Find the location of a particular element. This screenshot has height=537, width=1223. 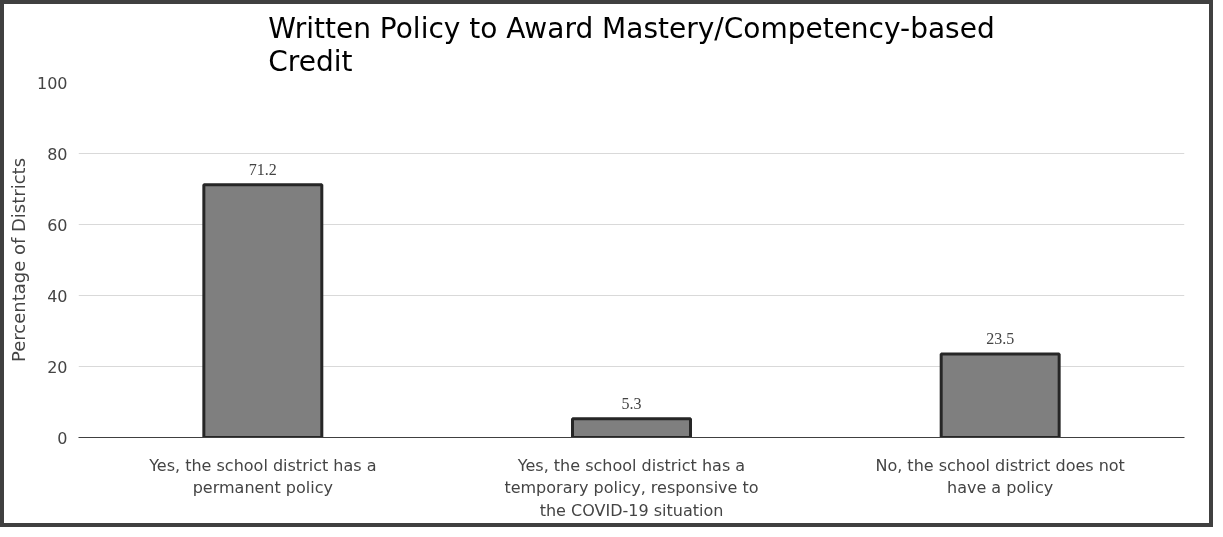

y-tick-label: 80 is located at coordinates (57, 154).